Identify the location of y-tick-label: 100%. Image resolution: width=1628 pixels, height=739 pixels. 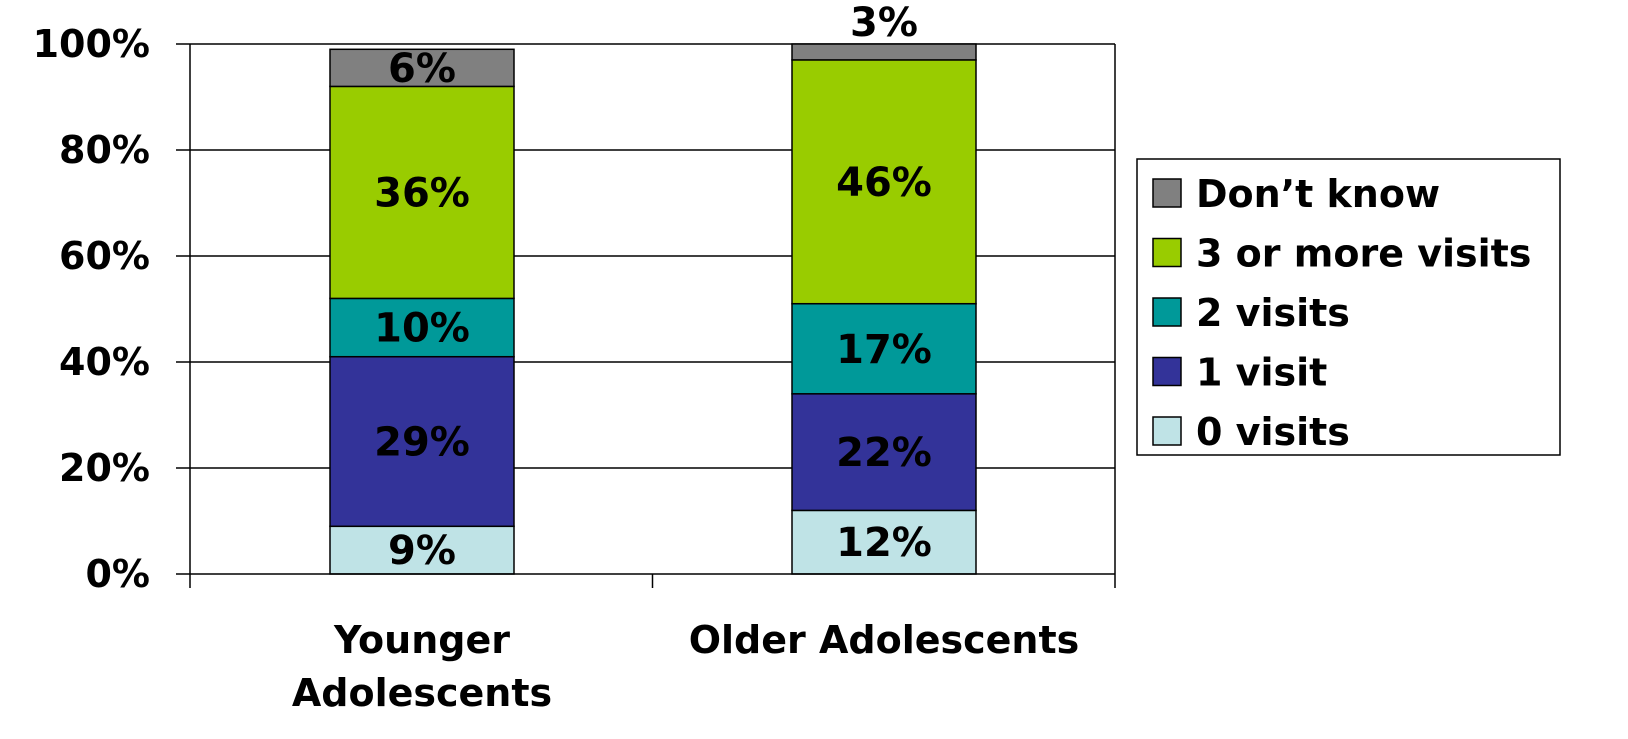
(91, 44).